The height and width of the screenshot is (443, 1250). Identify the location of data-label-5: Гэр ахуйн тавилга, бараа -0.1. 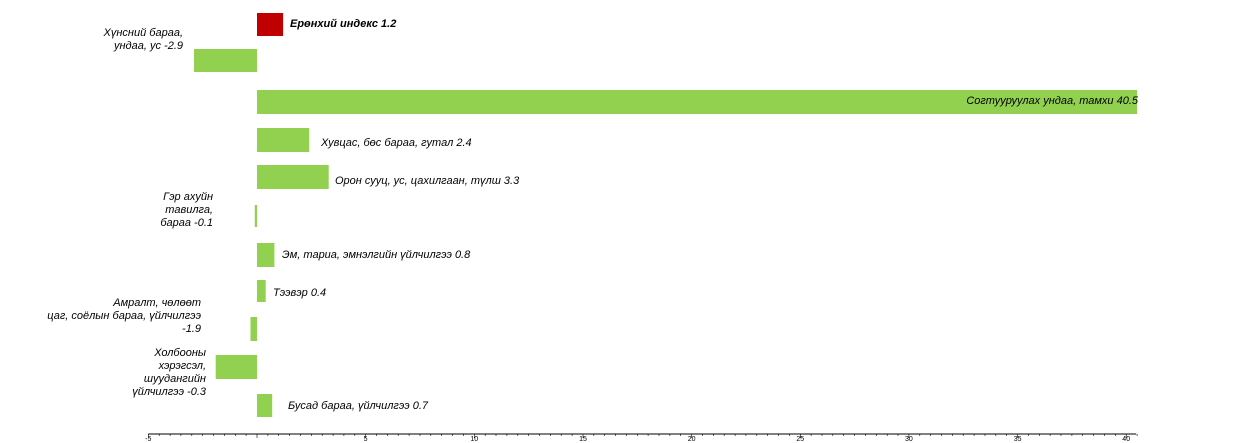
(186, 210).